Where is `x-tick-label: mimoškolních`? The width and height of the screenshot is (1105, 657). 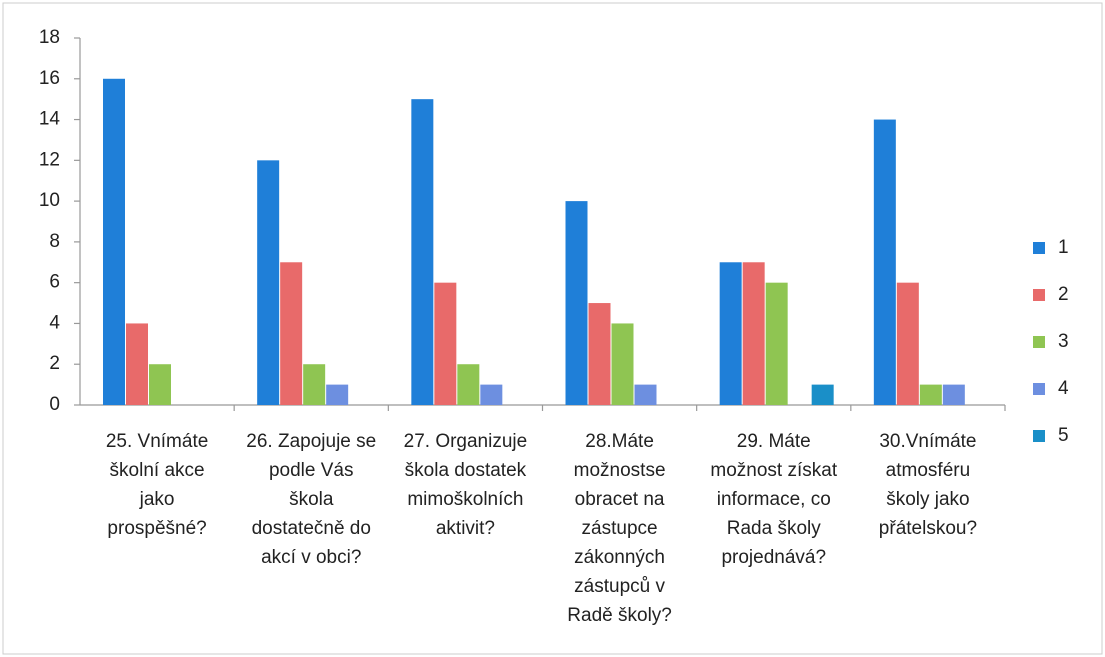 x-tick-label: mimoškolních is located at coordinates (465, 499).